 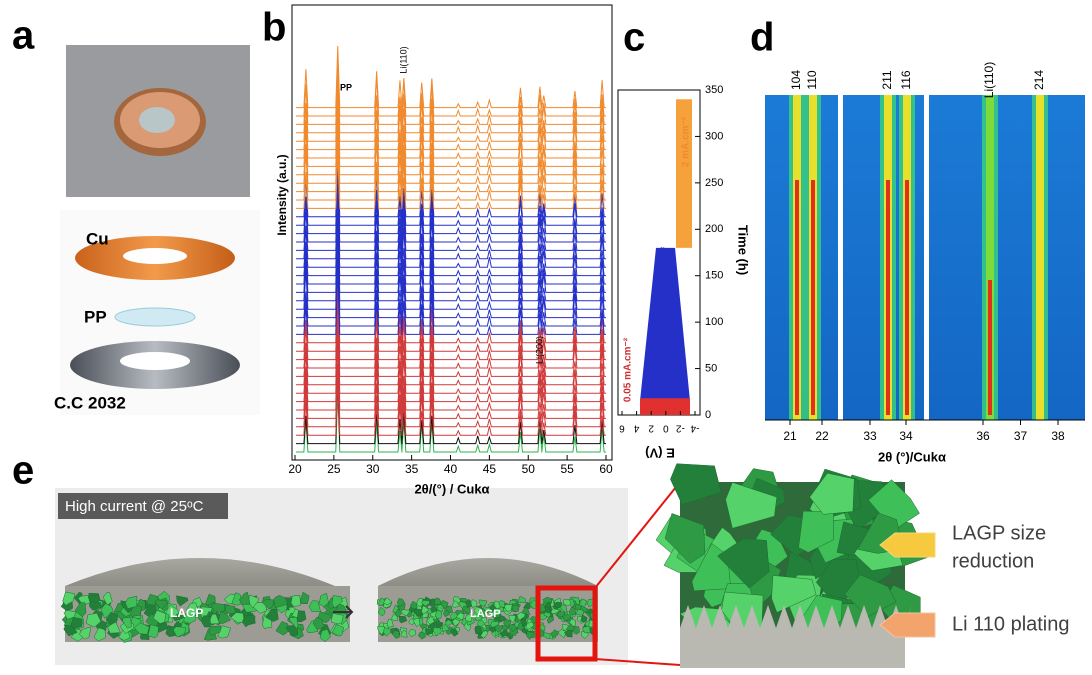 What do you see at coordinates (567, 469) in the screenshot?
I see `x-tick-label: 55` at bounding box center [567, 469].